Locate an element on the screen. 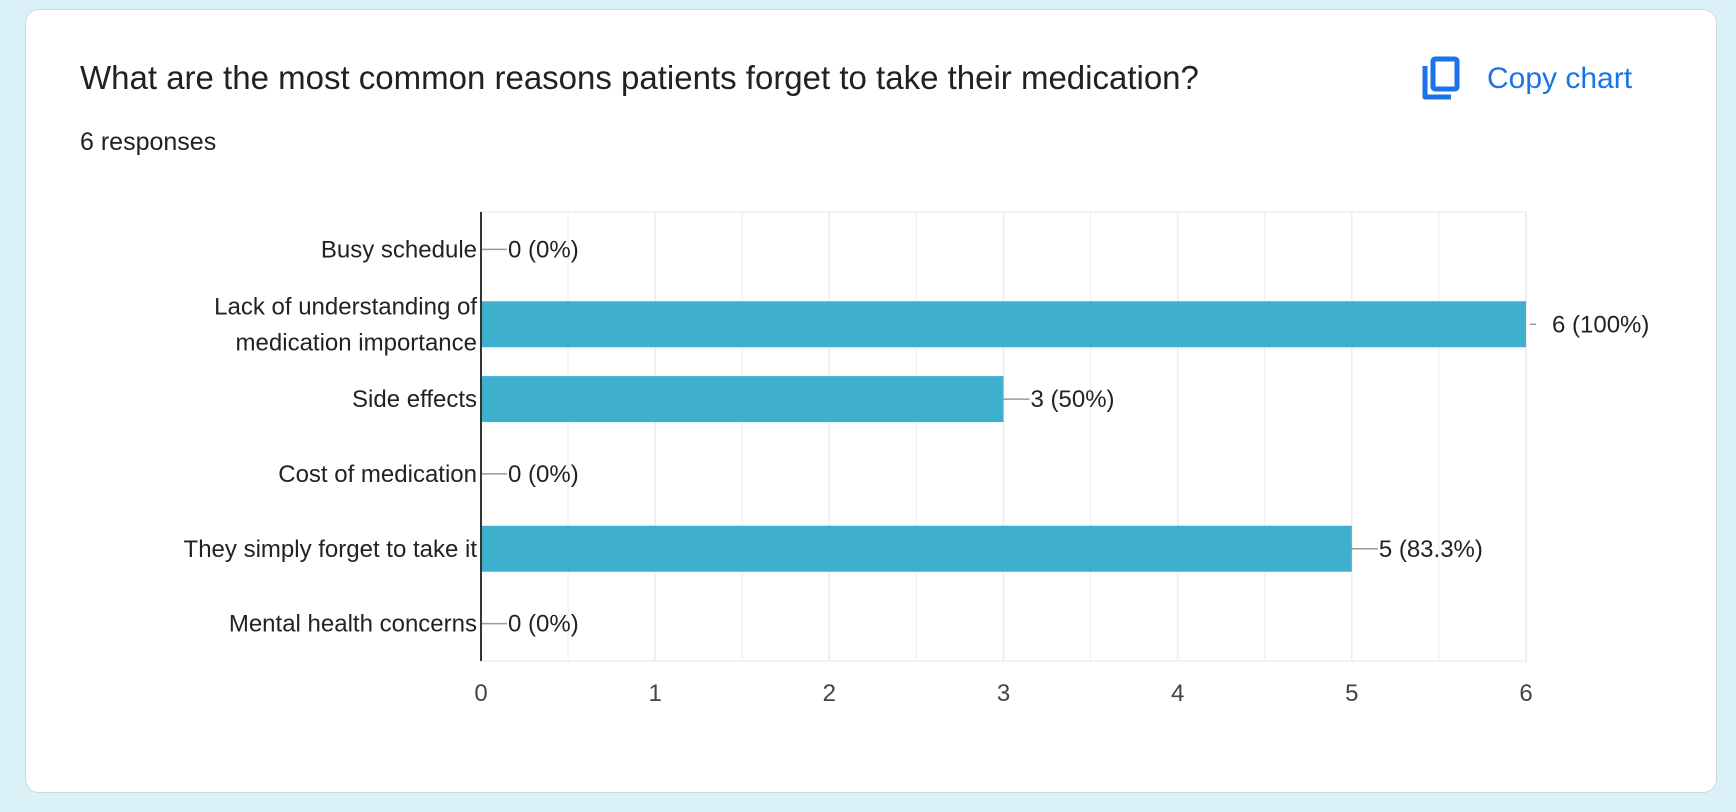 This screenshot has height=812, width=1736. data-label: 6 (100%) is located at coordinates (1600, 324).